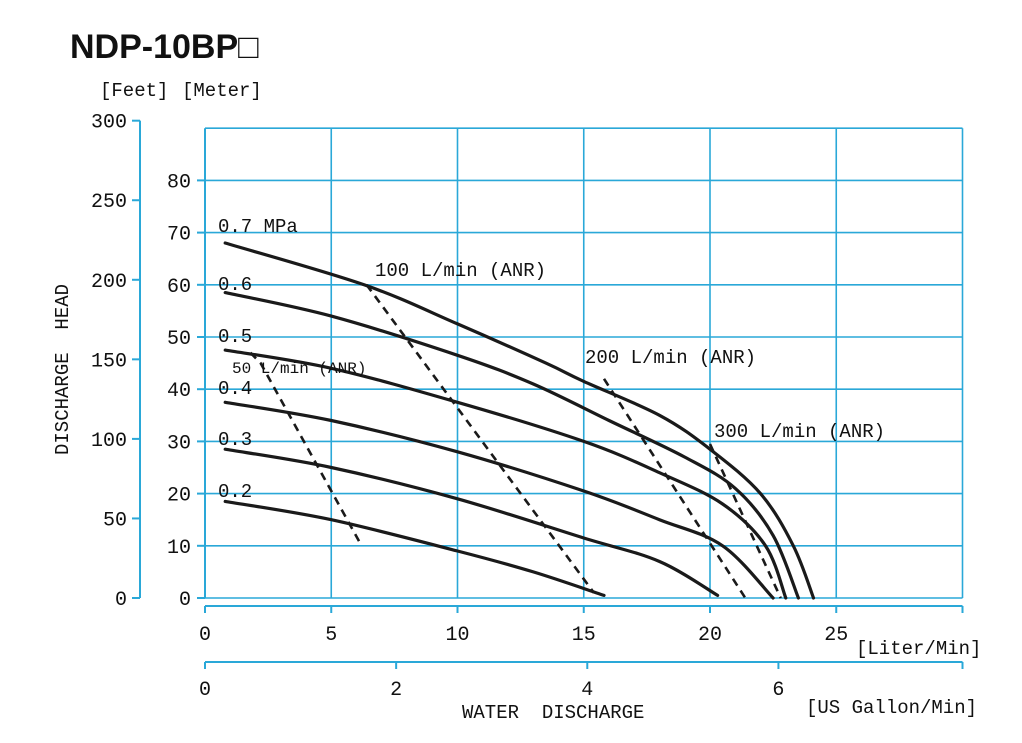 This screenshot has width=1022, height=743. What do you see at coordinates (164, 47) in the screenshot?
I see `chart-title: NDP-10BP□` at bounding box center [164, 47].